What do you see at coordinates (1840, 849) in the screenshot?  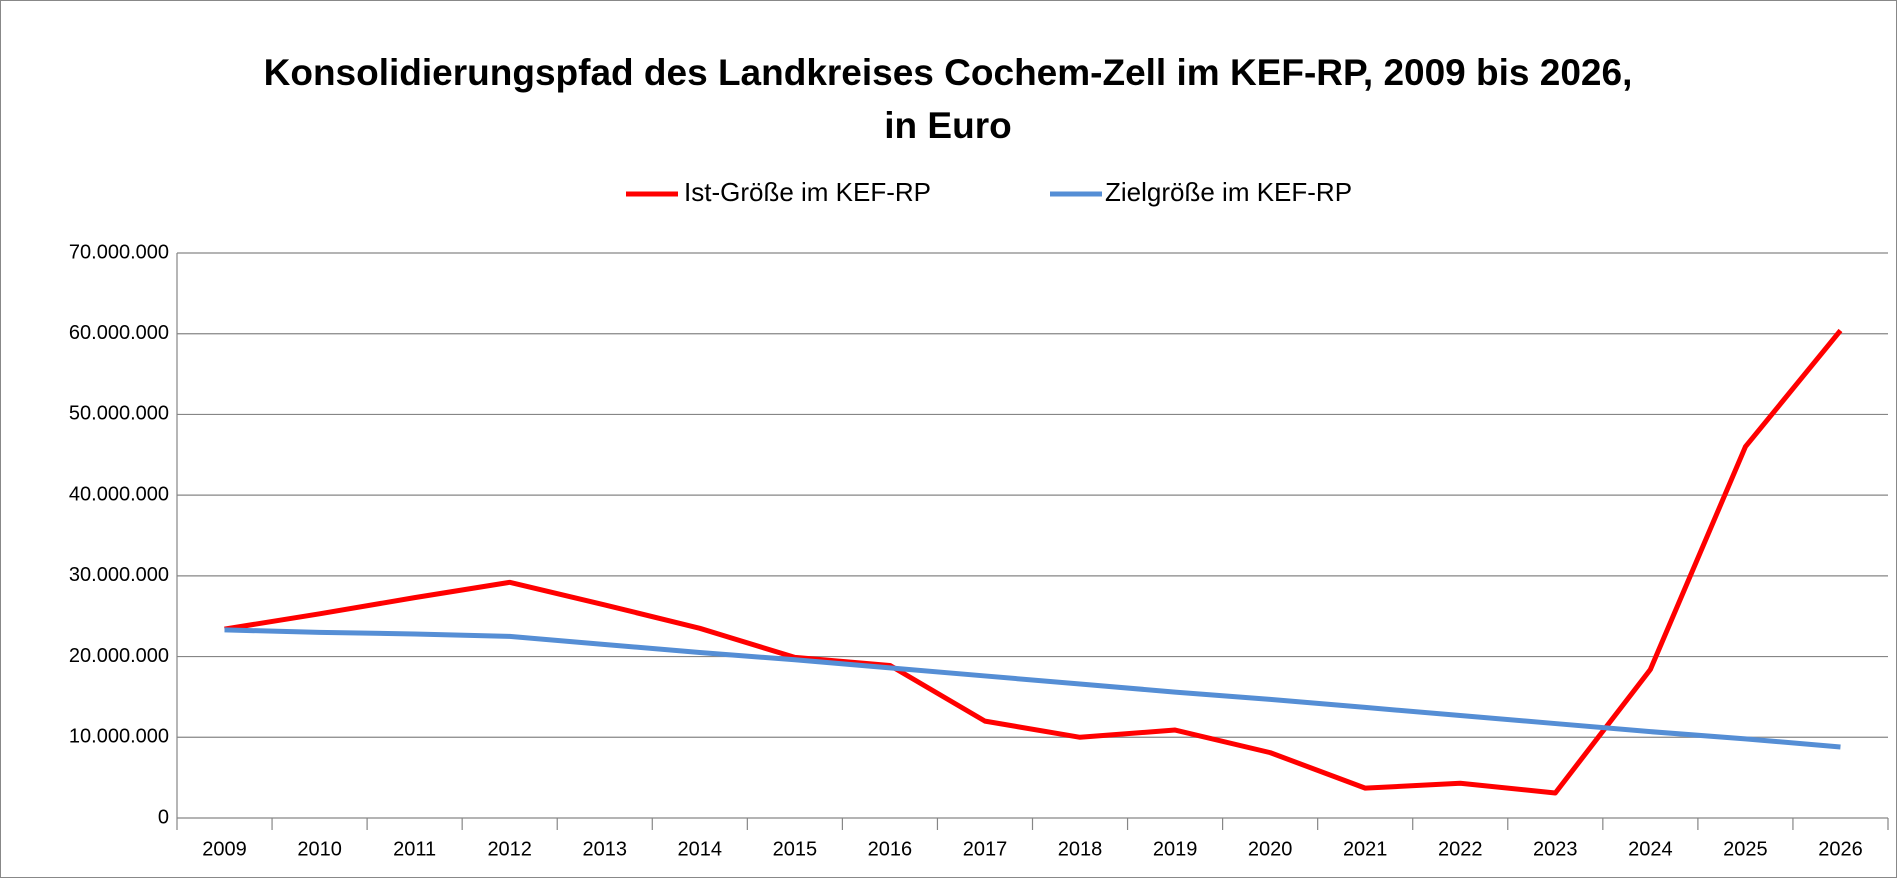 I see `x-tick-label: 2026` at bounding box center [1840, 849].